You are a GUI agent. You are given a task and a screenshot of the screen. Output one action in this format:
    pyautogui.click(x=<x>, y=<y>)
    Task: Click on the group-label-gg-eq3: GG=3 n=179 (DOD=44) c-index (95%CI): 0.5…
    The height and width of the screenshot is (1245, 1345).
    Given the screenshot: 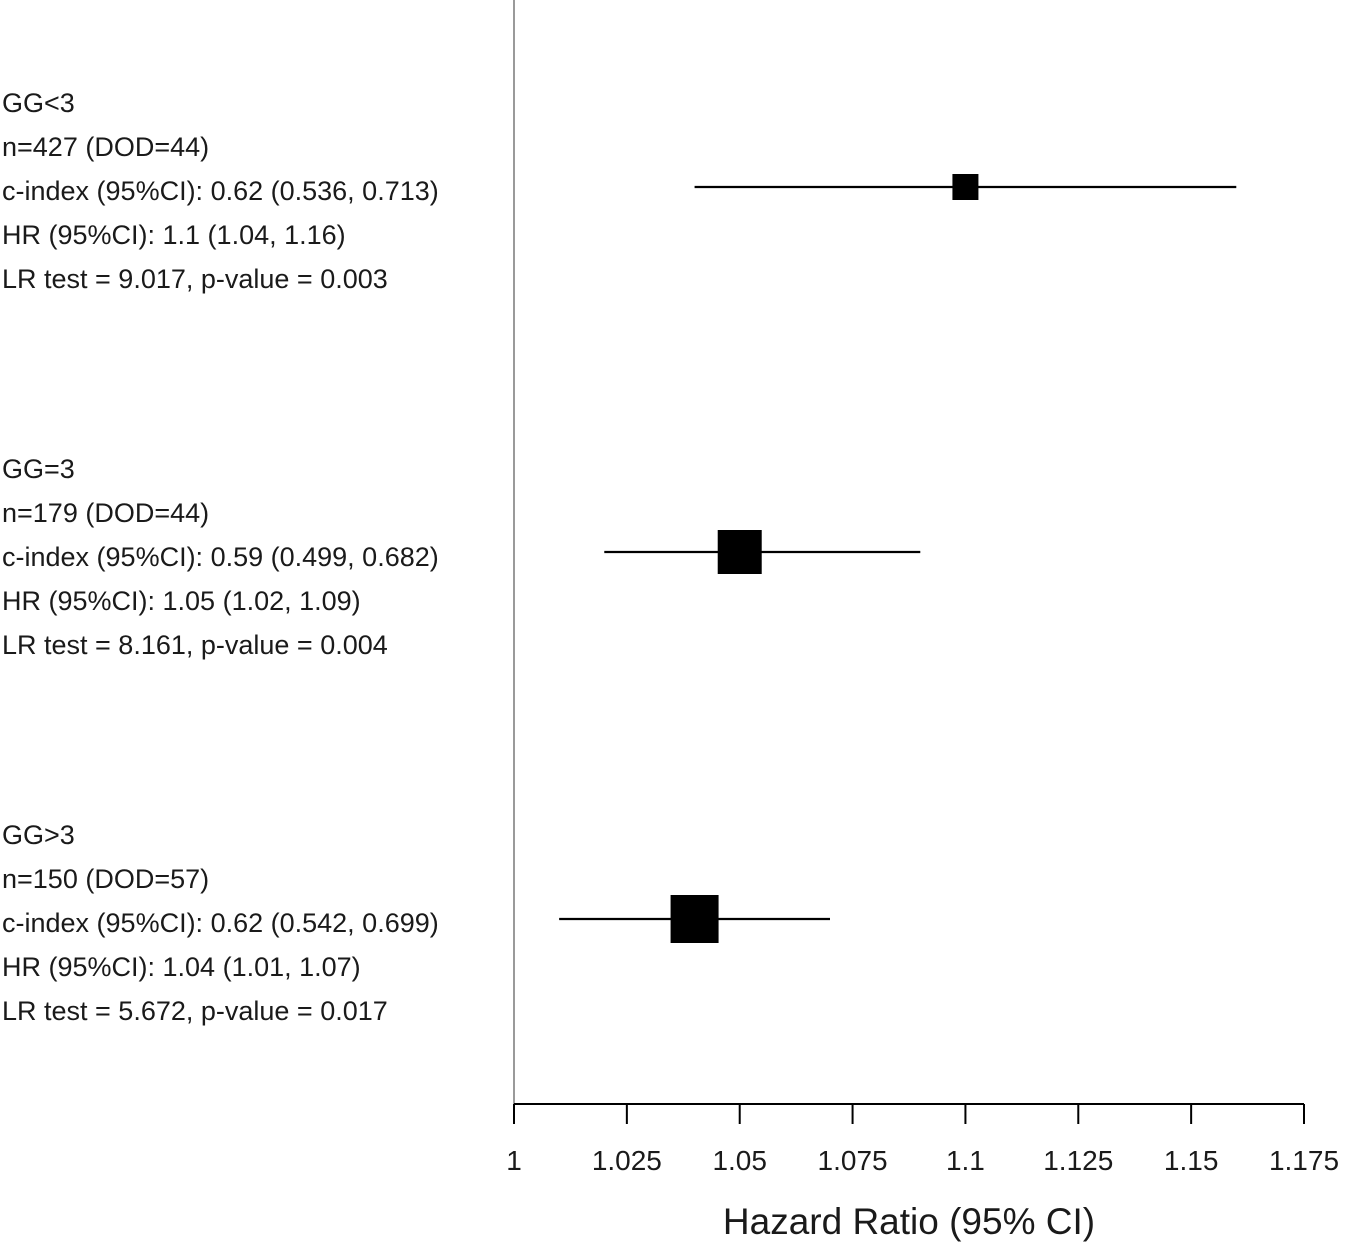 What is the action you would take?
    pyautogui.click(x=220, y=557)
    